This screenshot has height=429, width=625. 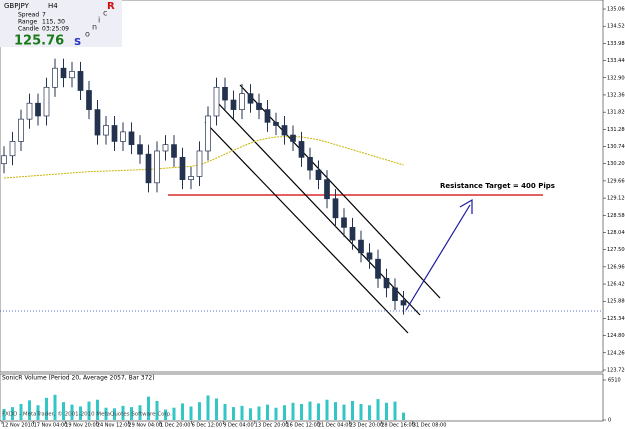 What do you see at coordinates (616, 27) in the screenshot?
I see `y-tick-label: 134.520` at bounding box center [616, 27].